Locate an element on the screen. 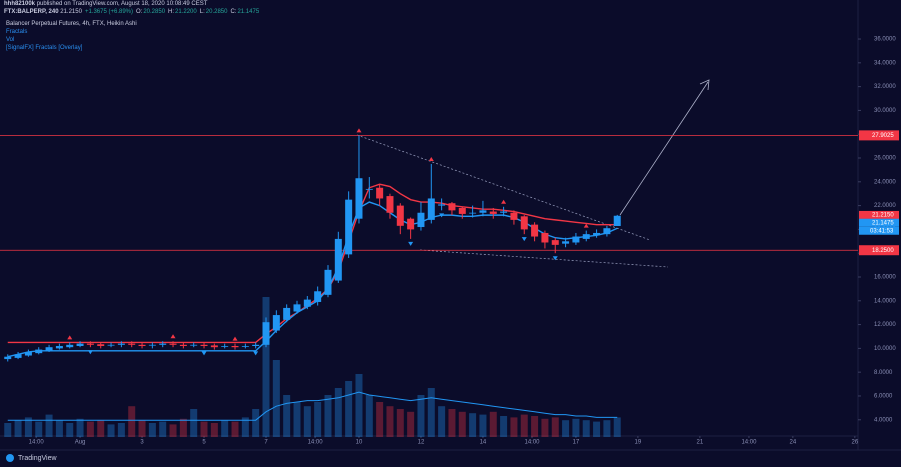 Image resolution: width=901 pixels, height=467 pixels. x-tick-label: 24 is located at coordinates (793, 443).